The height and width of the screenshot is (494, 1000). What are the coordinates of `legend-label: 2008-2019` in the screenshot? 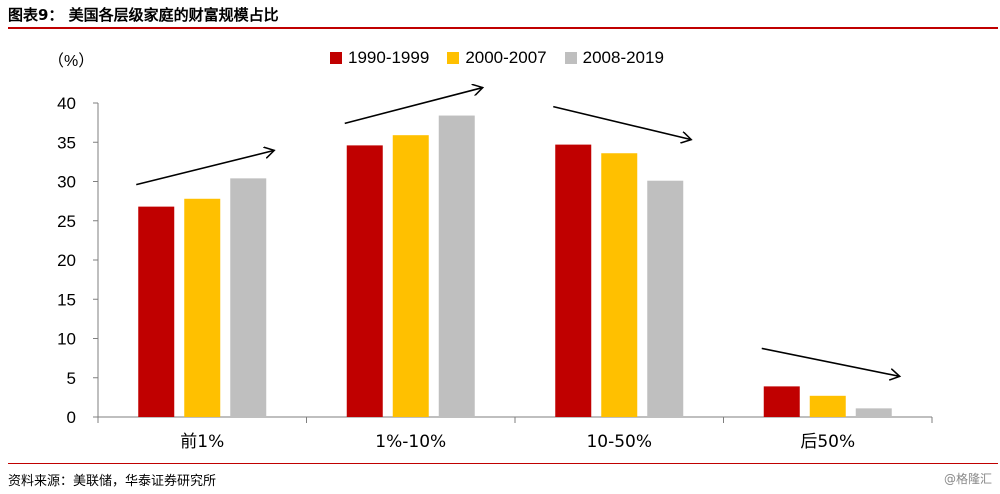 It's located at (623, 57).